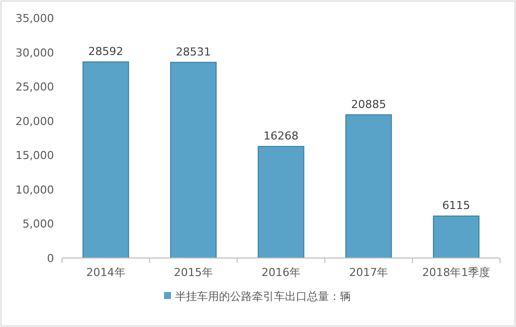 The image size is (516, 327). What do you see at coordinates (456, 205) in the screenshot?
I see `data-label: 6115` at bounding box center [456, 205].